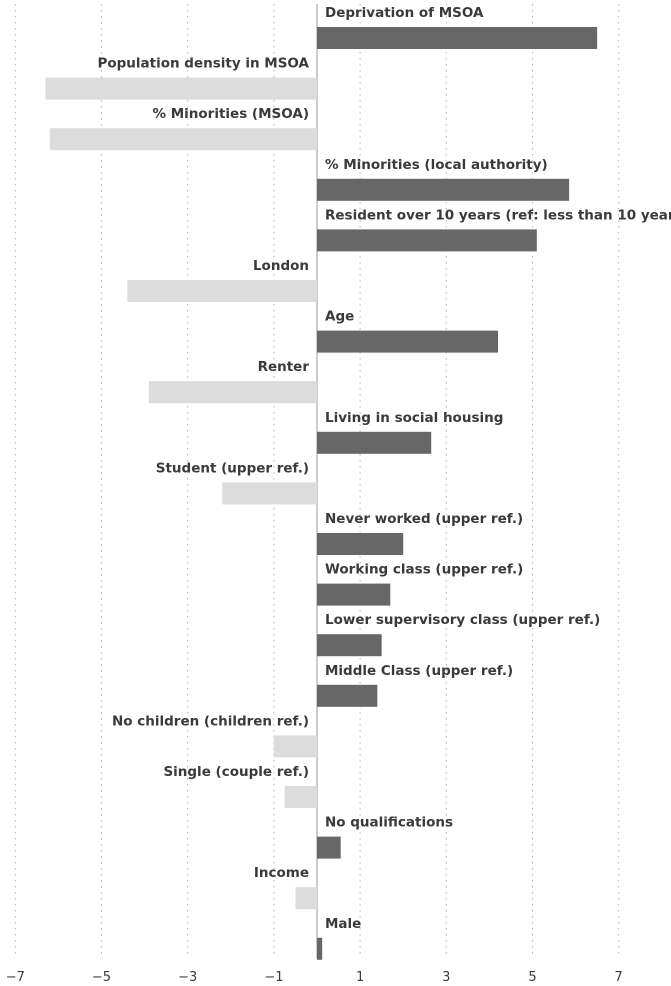  Describe the element at coordinates (314, 977) in the screenshot. I see `x-axis-ticks: −7 −5 −3 −1 1 3 5 7` at that location.